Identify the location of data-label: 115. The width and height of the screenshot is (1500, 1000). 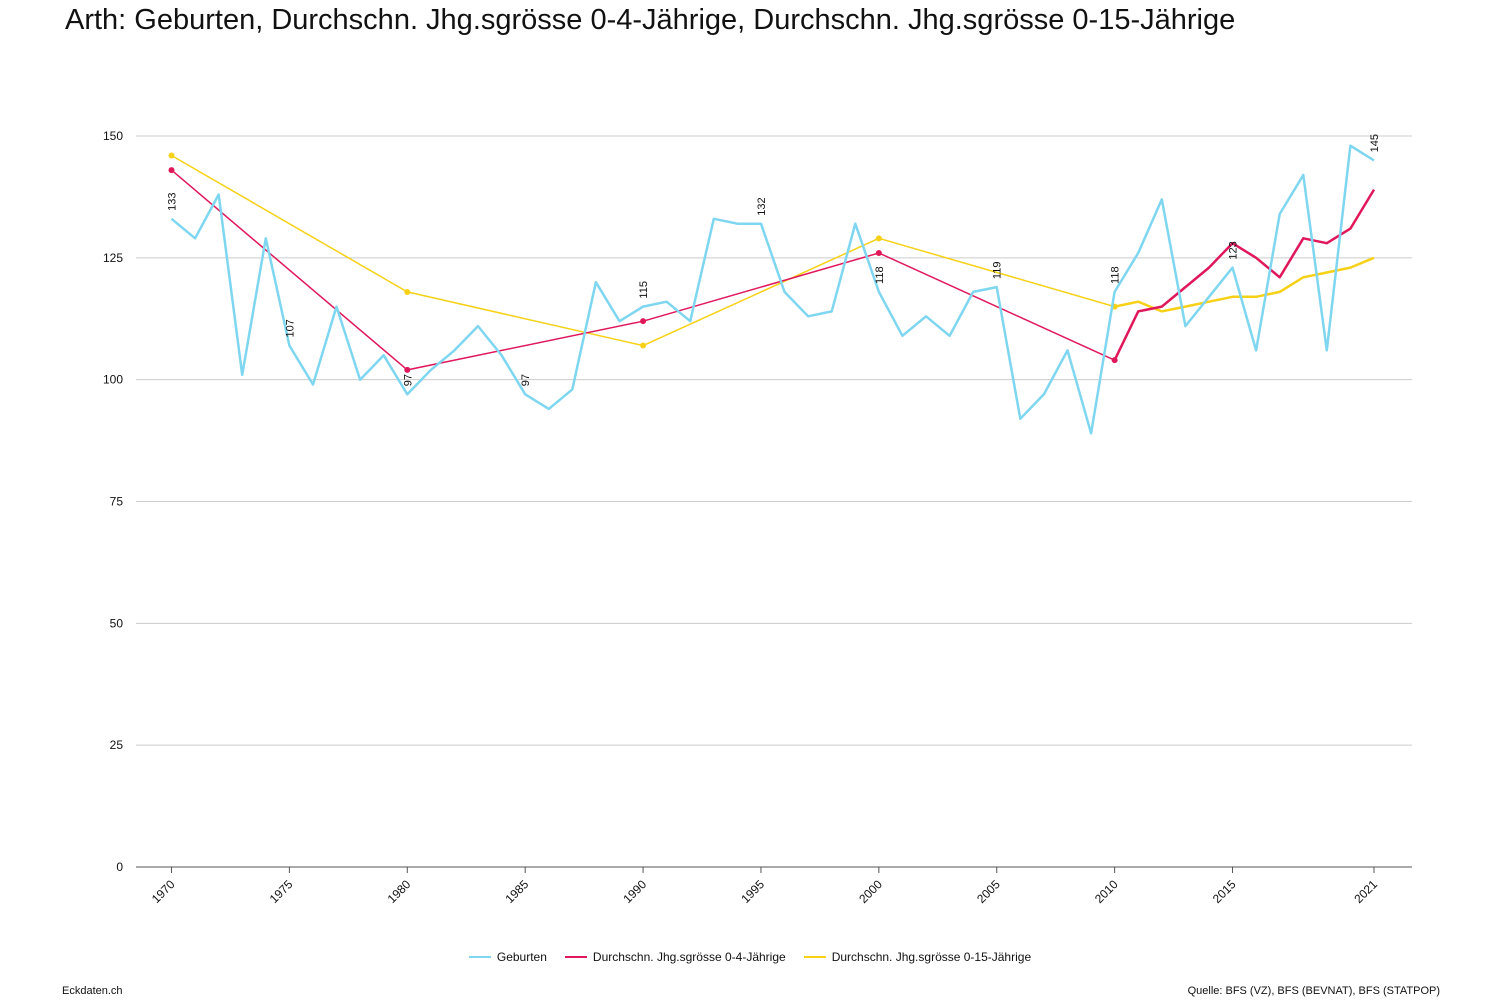
(644, 290).